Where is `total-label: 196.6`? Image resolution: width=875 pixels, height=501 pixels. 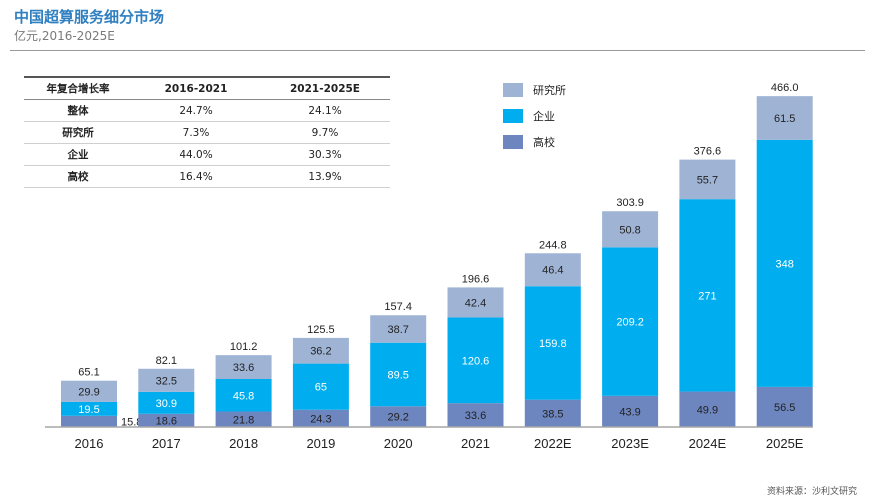 total-label: 196.6 is located at coordinates (476, 279).